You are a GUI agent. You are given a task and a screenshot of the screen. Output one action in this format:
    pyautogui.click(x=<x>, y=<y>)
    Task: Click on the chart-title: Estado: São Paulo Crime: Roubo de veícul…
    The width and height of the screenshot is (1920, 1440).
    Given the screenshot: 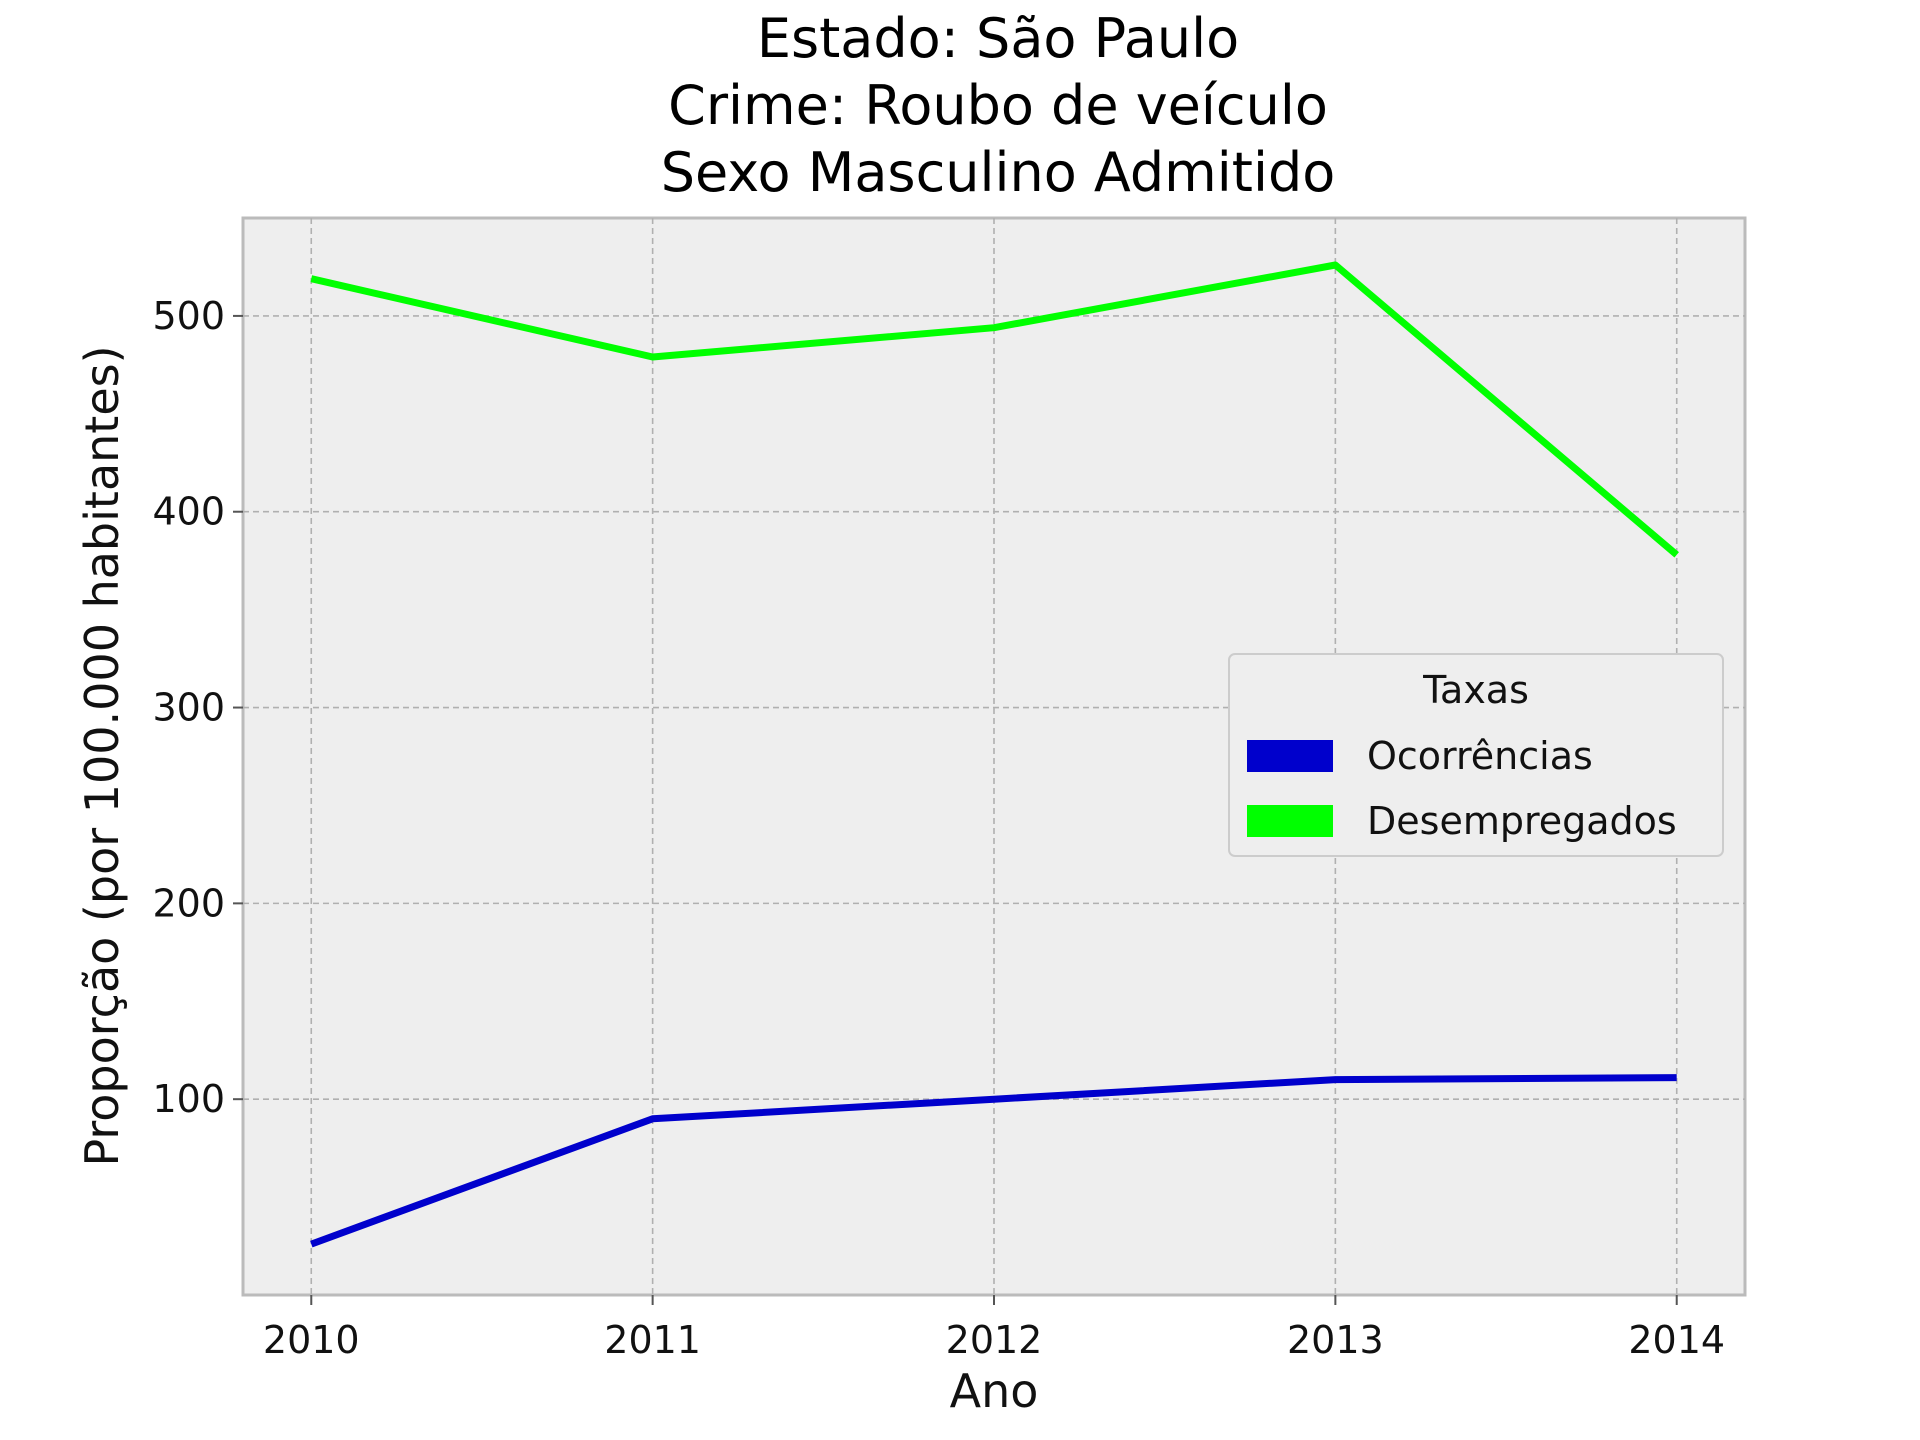 What is the action you would take?
    pyautogui.click(x=998, y=105)
    